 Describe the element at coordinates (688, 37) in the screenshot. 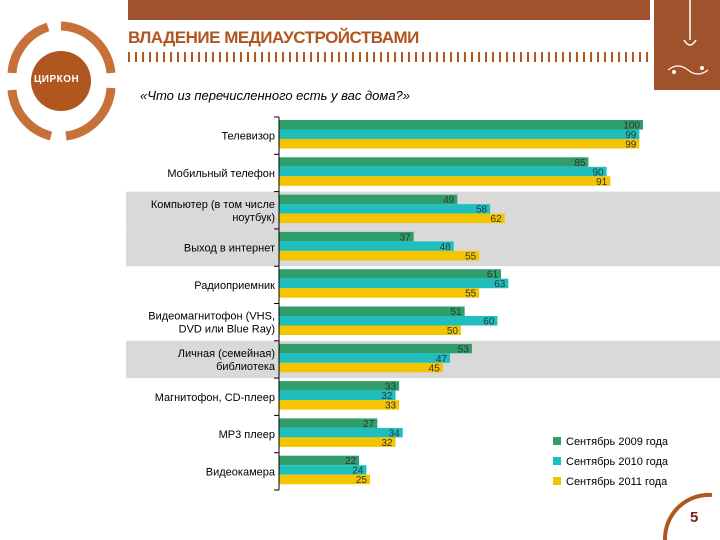

I see `emblem-icon` at that location.